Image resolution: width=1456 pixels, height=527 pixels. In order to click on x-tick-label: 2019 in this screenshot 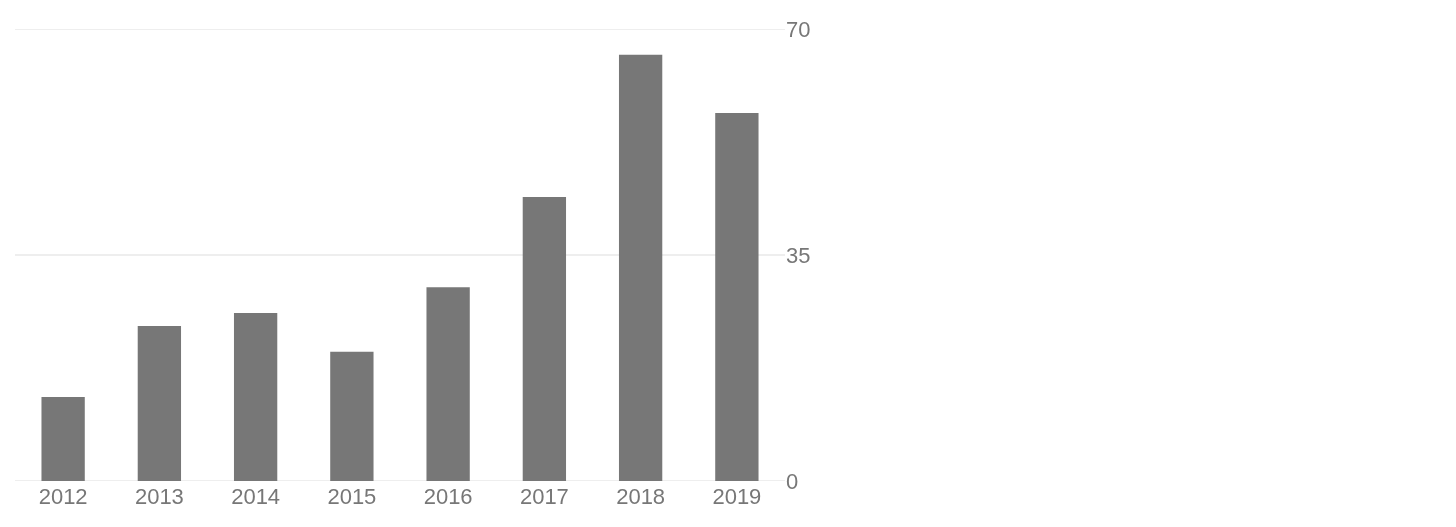, I will do `click(737, 496)`.